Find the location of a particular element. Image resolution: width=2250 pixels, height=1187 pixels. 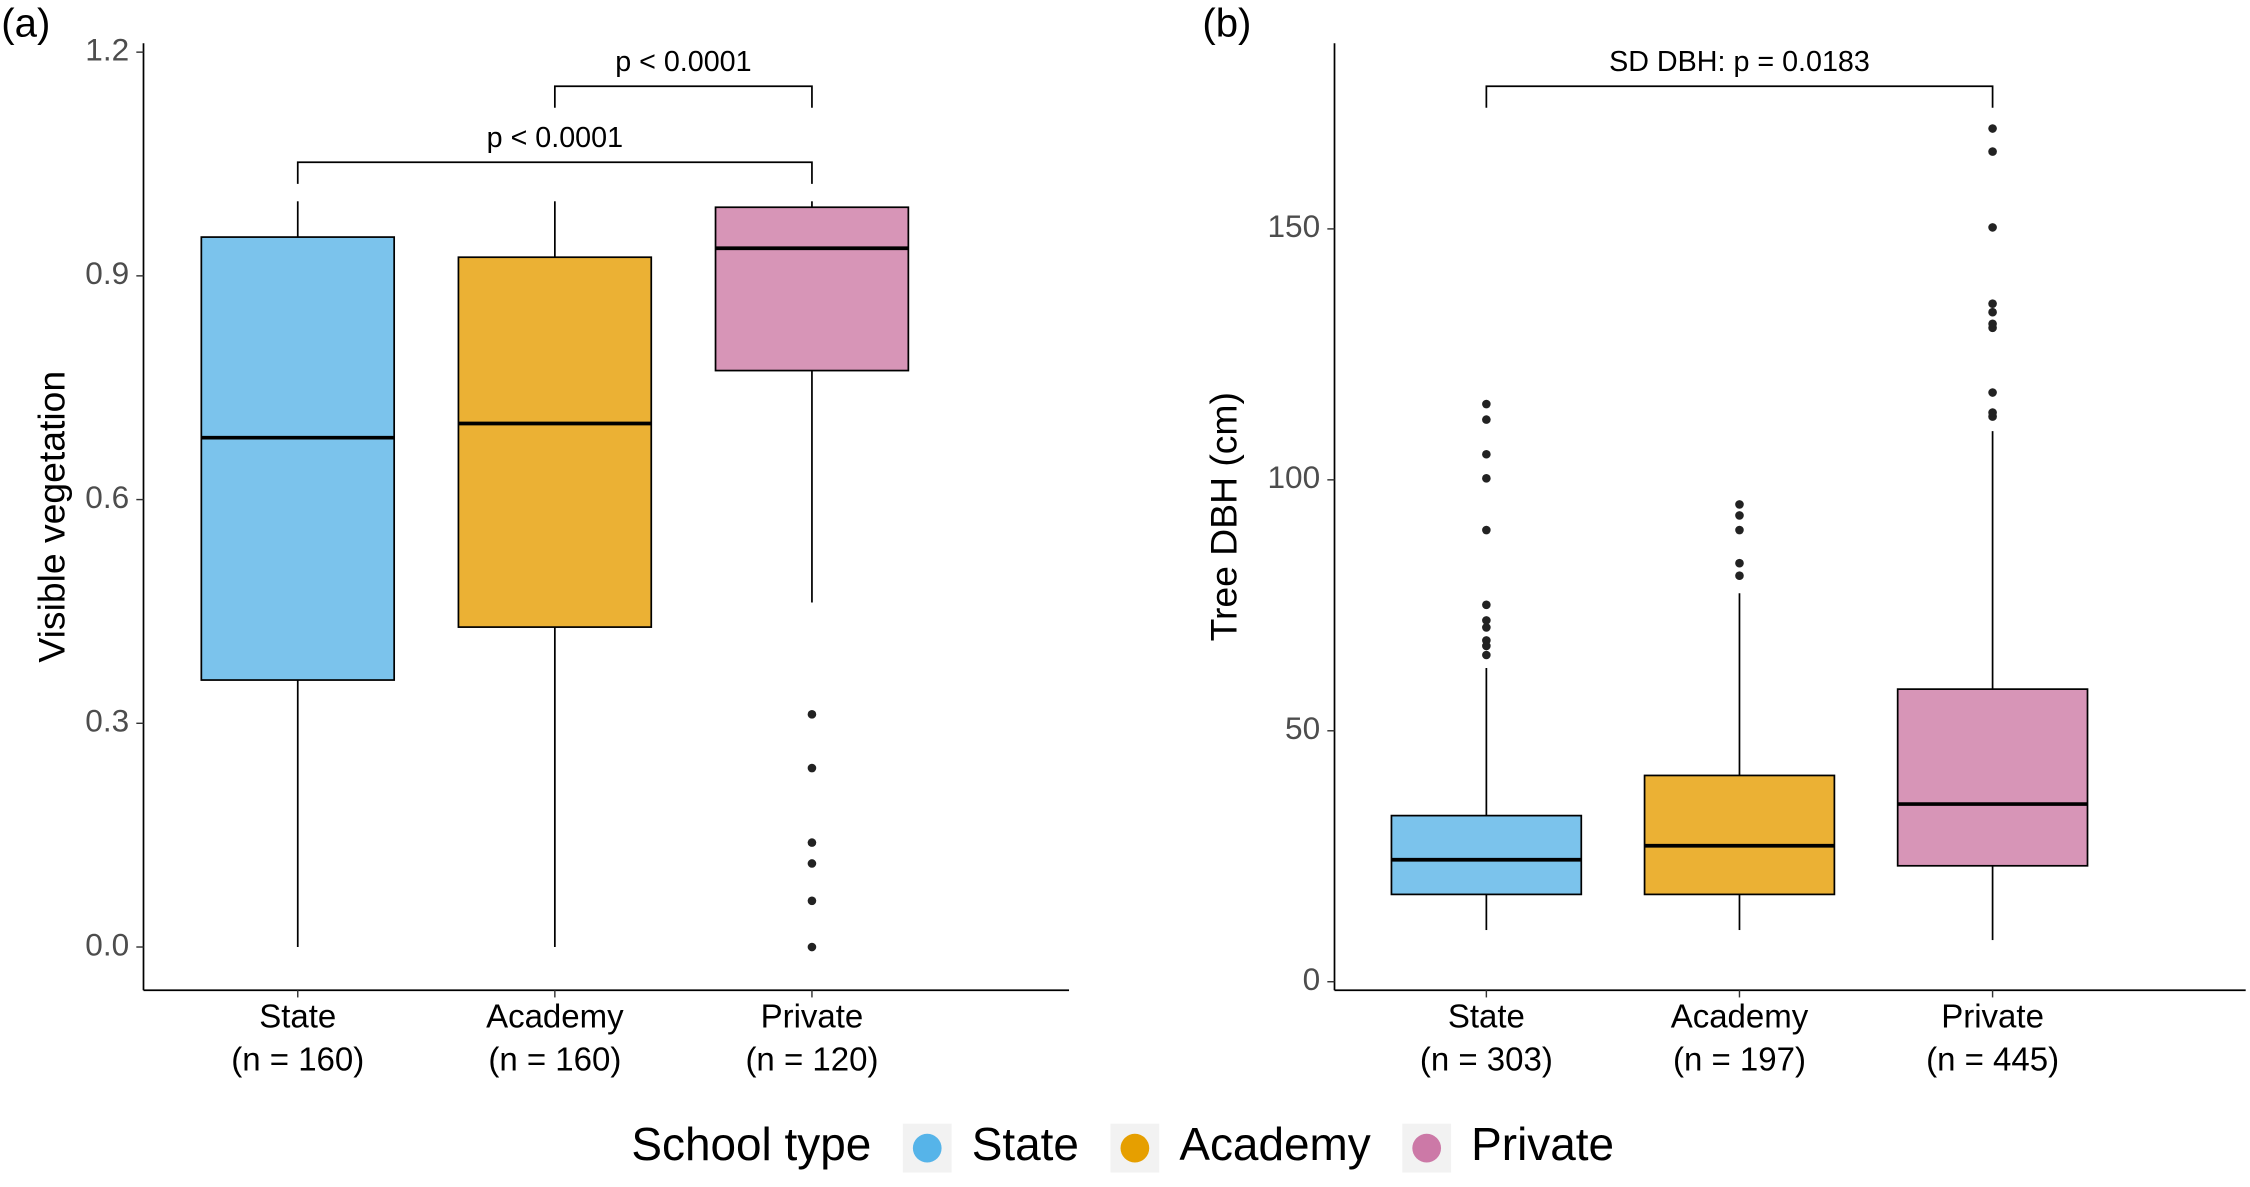

x-tick-sublabel: (n = 120) is located at coordinates (811, 1059).